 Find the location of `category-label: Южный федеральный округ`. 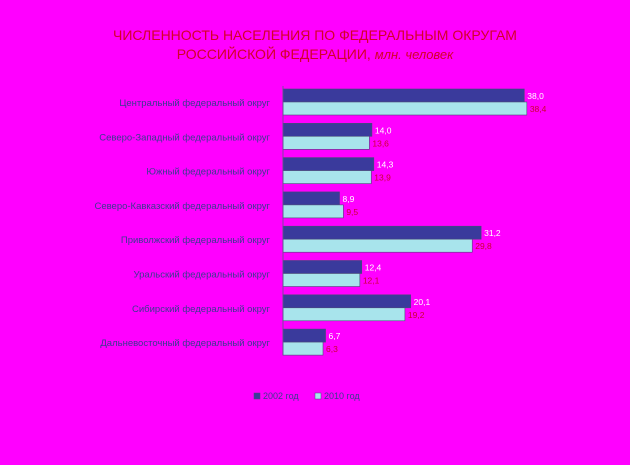

category-label: Южный федеральный округ is located at coordinates (208, 172).